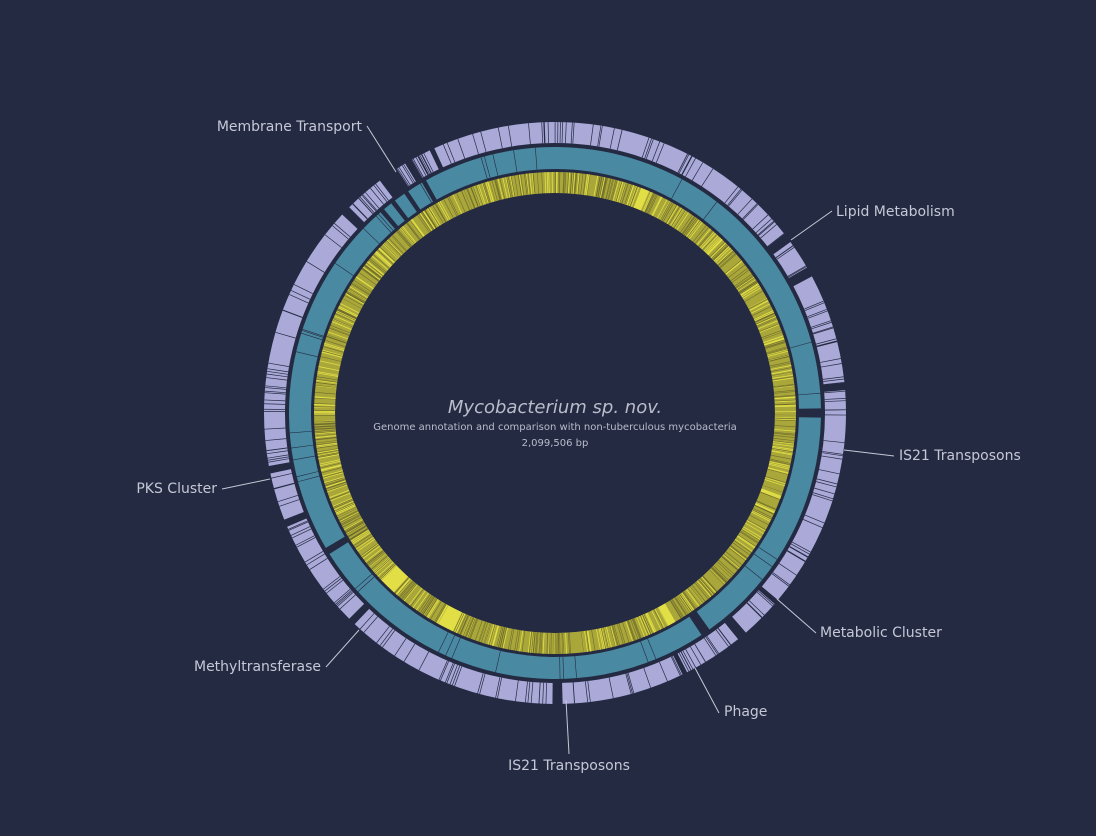 The image size is (1096, 836). Describe the element at coordinates (257, 667) in the screenshot. I see `region-label: Methyltransferase` at that location.